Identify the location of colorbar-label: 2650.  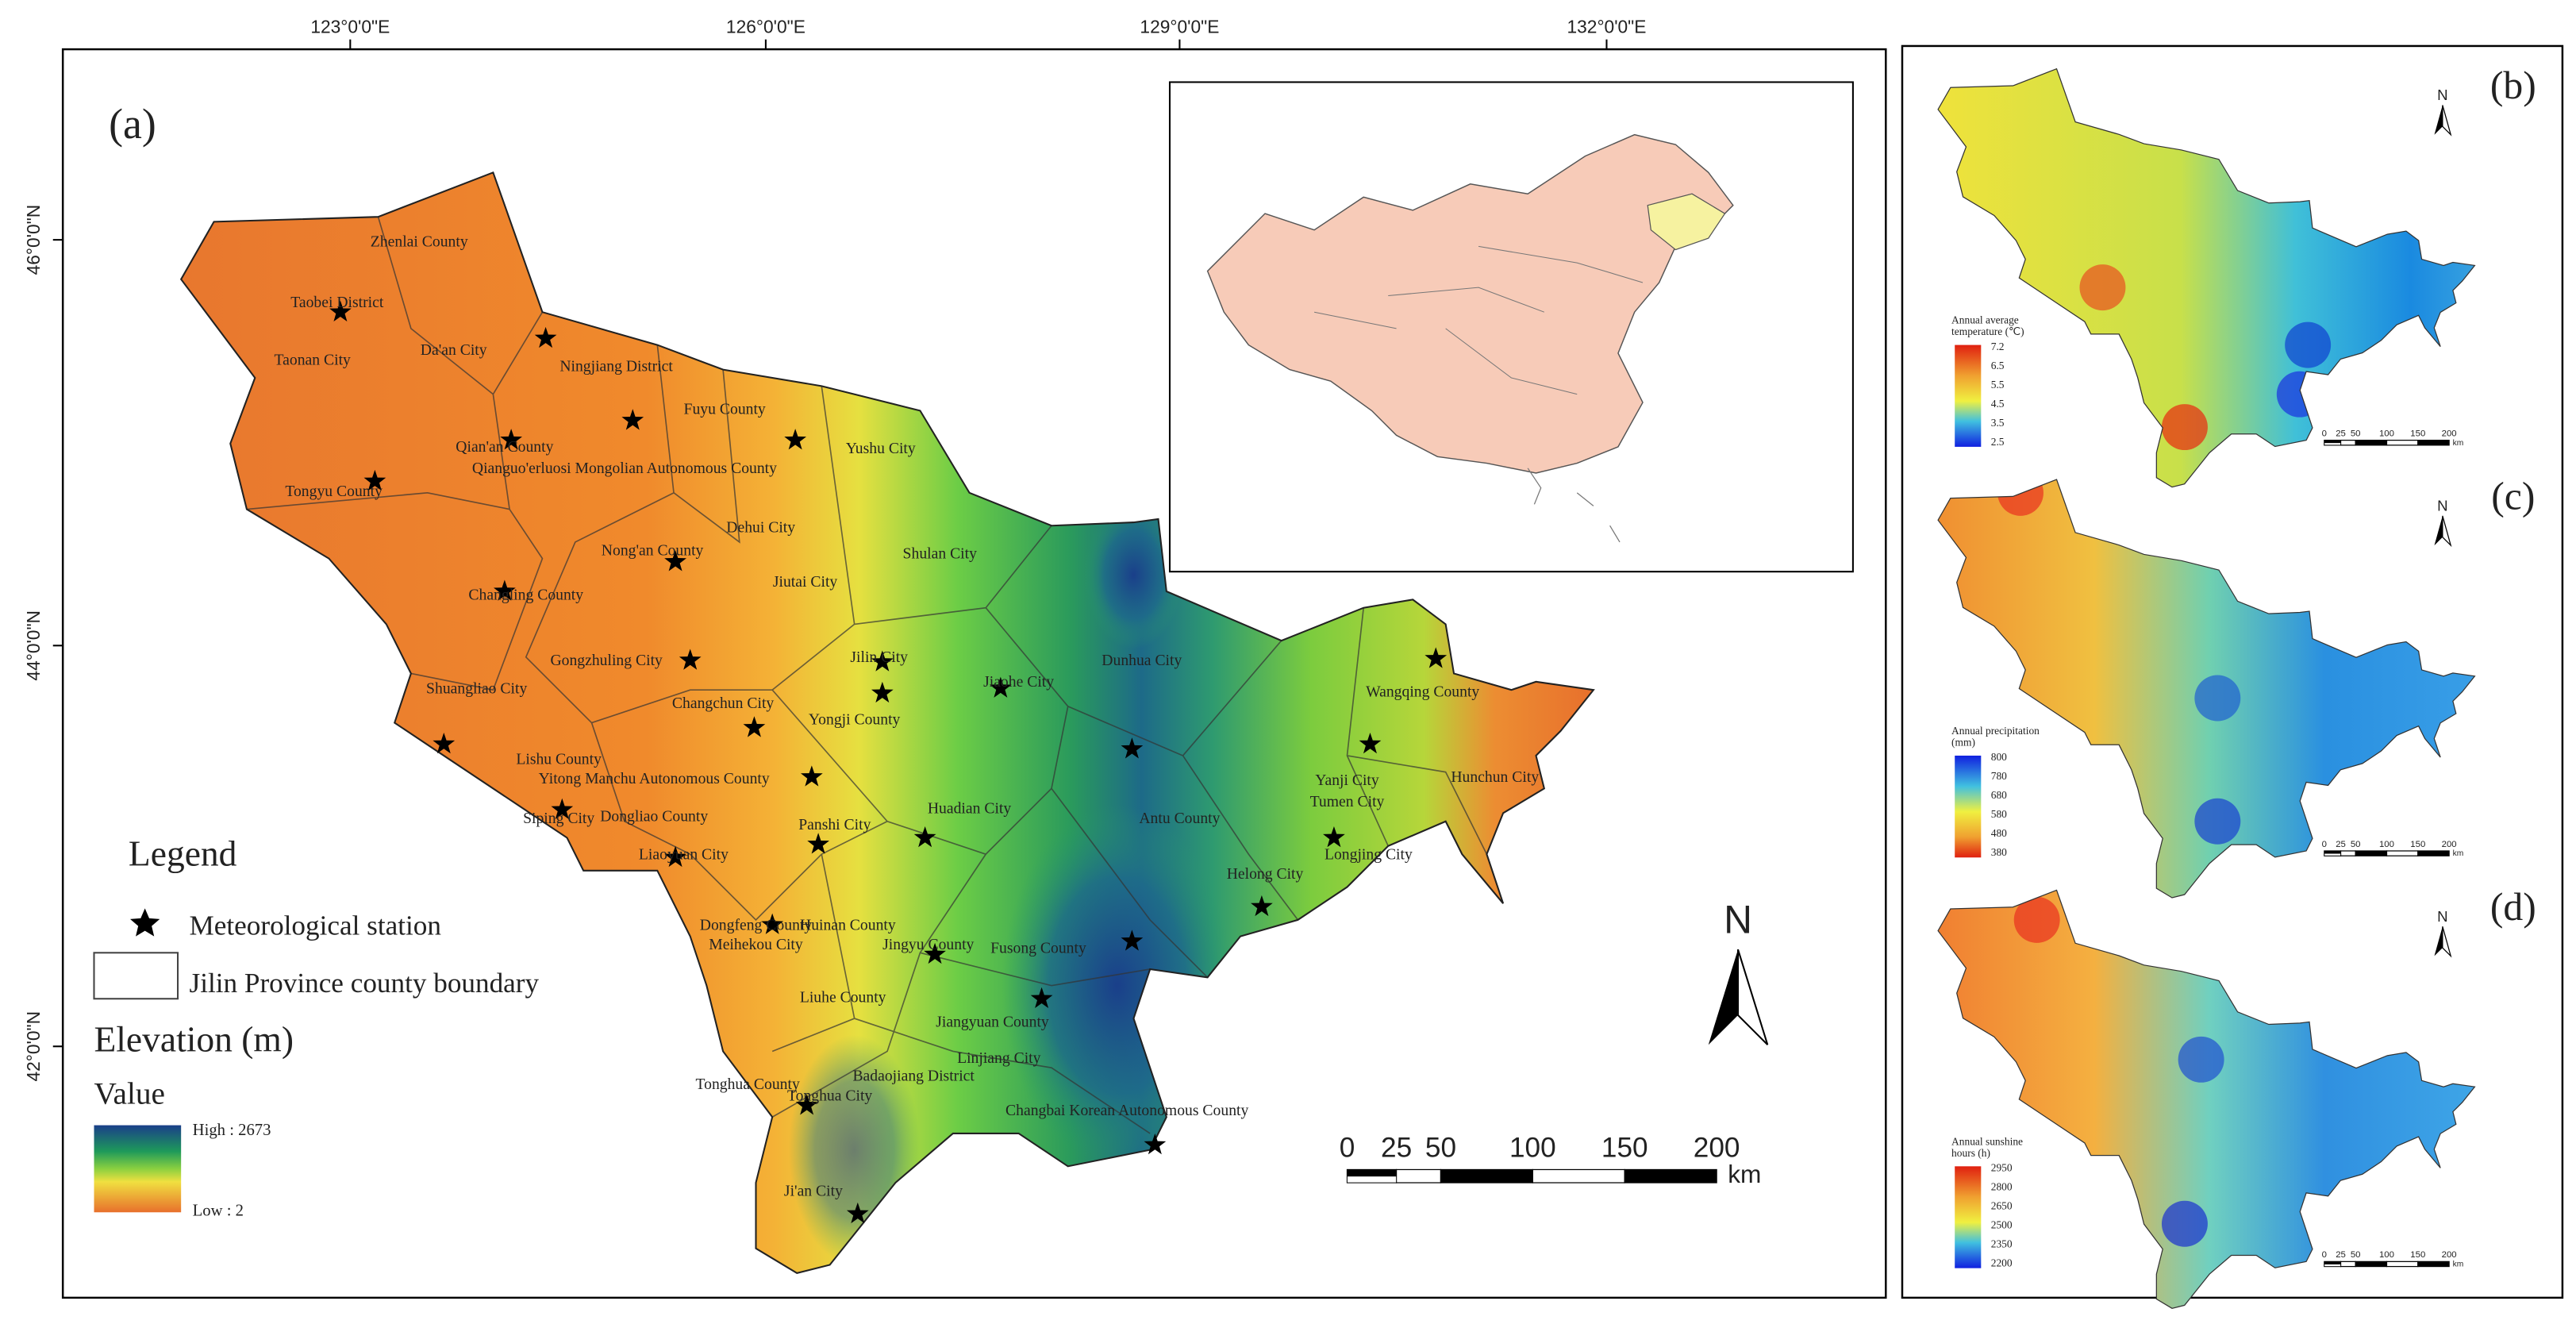
(2002, 1206).